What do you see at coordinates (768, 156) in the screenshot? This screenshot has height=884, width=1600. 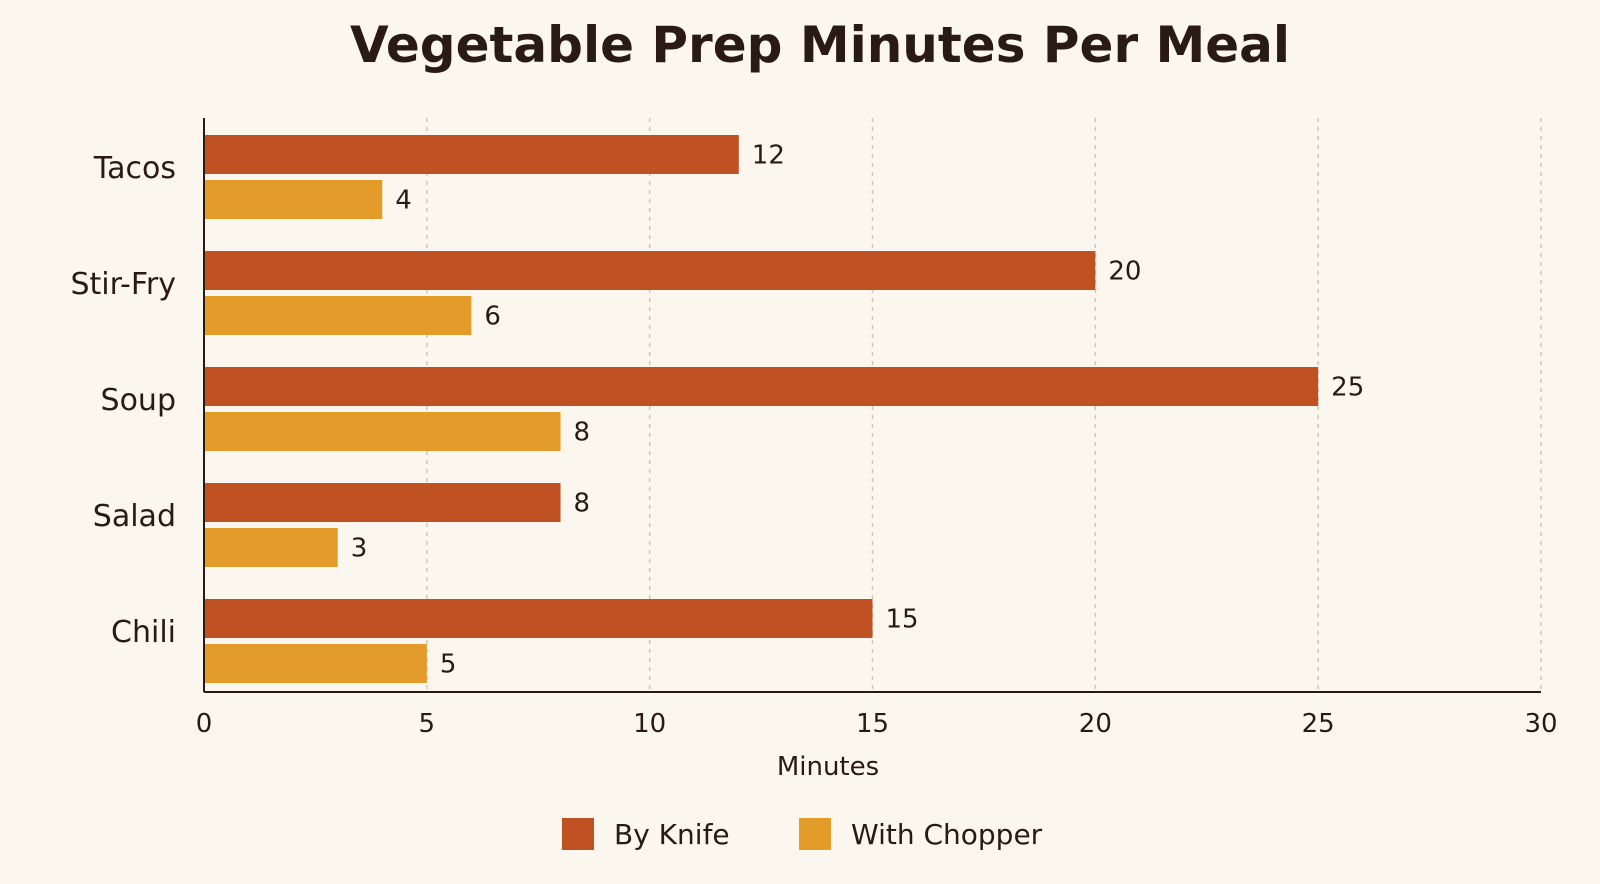 I see `data-label: 12` at bounding box center [768, 156].